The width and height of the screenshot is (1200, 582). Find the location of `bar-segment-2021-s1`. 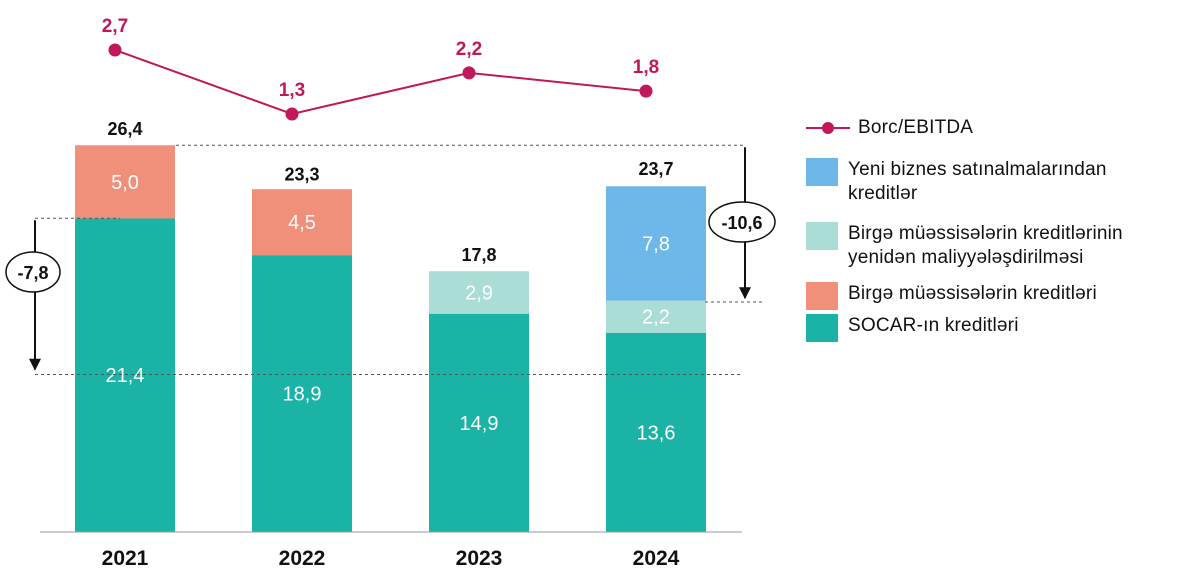

bar-segment-2021-s1 is located at coordinates (125, 182).